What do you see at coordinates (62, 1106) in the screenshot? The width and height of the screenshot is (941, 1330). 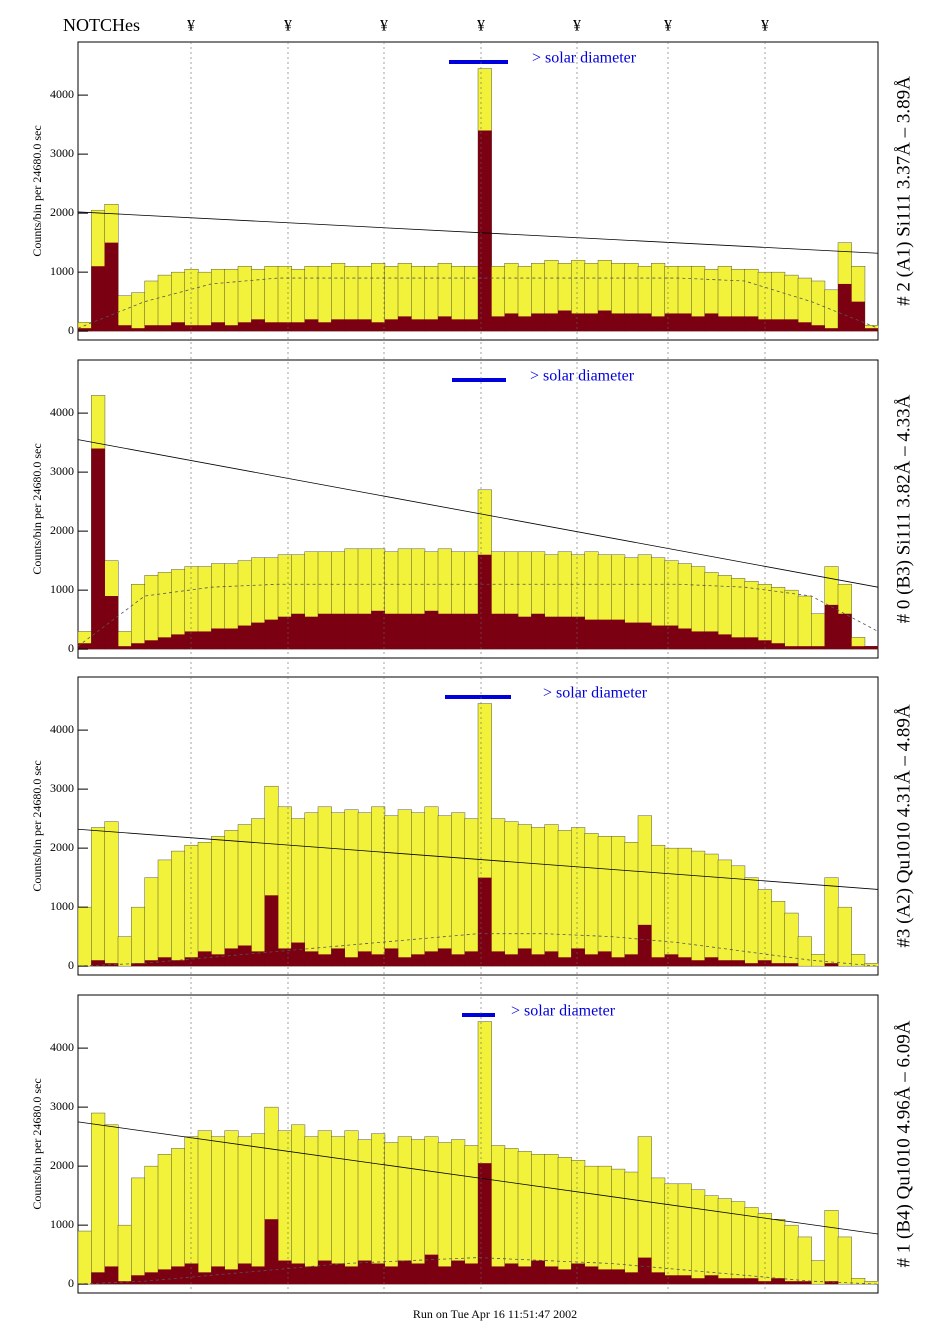 I see `y-tick-label: 3000` at bounding box center [62, 1106].